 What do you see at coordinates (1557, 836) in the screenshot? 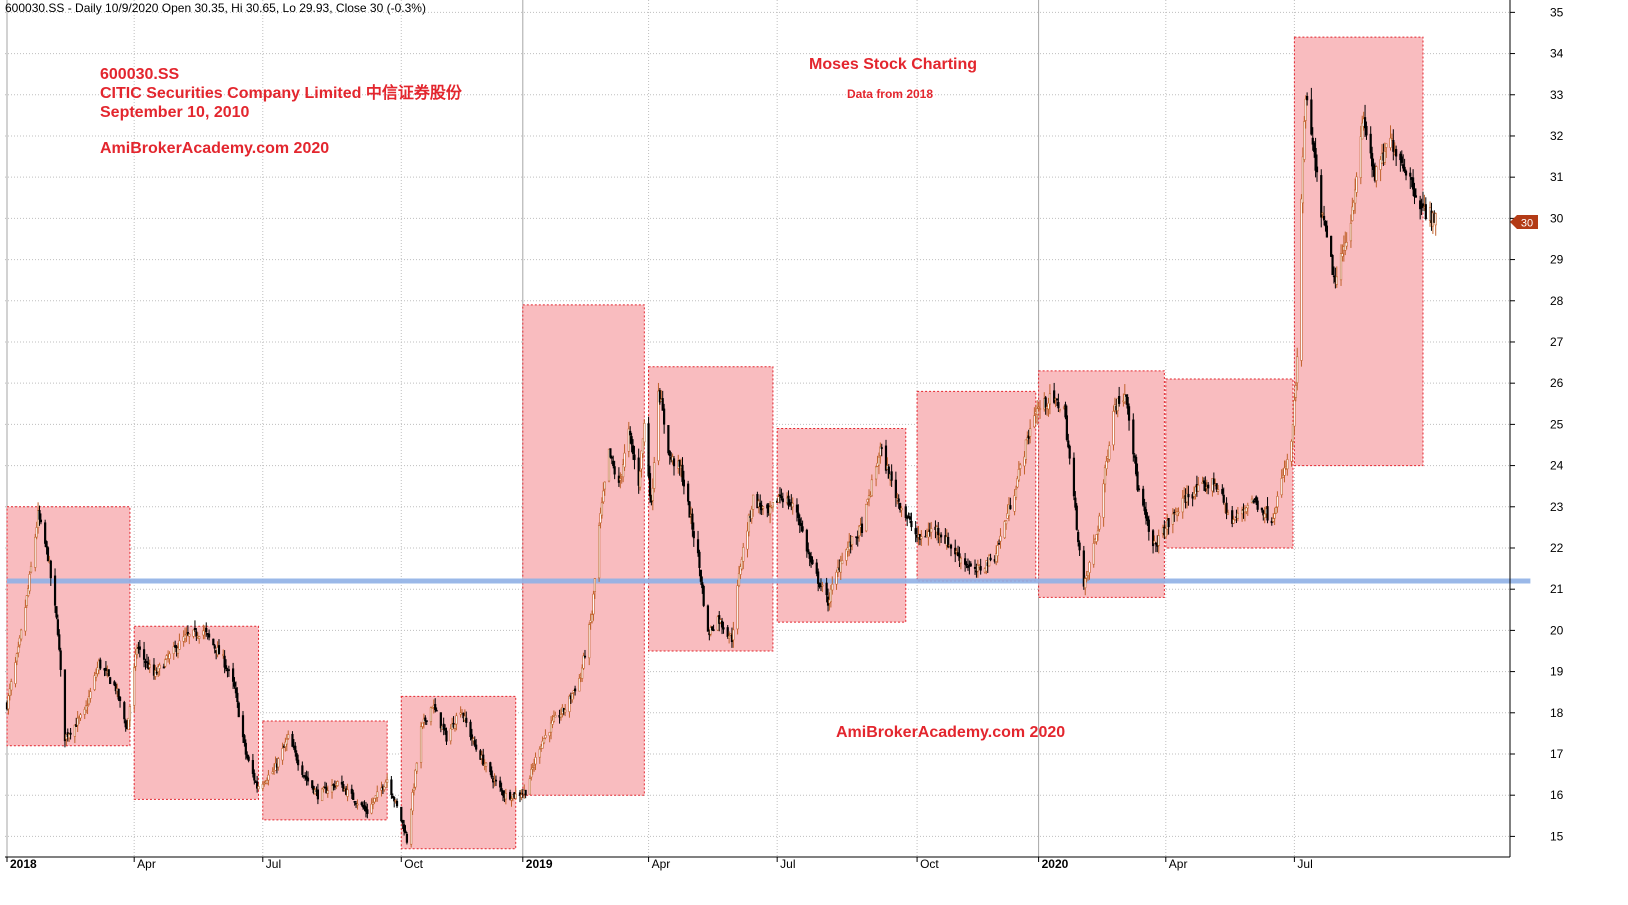
I see `y-tick-label: 15` at bounding box center [1557, 836].